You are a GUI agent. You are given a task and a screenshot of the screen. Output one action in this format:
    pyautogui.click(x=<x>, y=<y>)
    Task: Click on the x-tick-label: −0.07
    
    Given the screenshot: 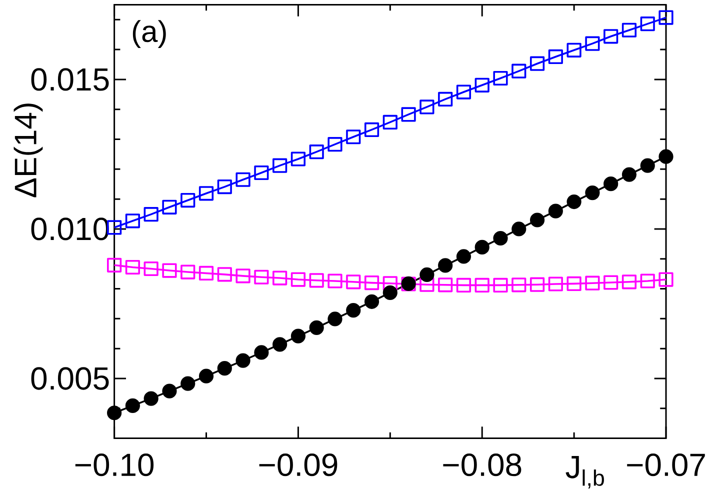 What is the action you would take?
    pyautogui.click(x=666, y=465)
    